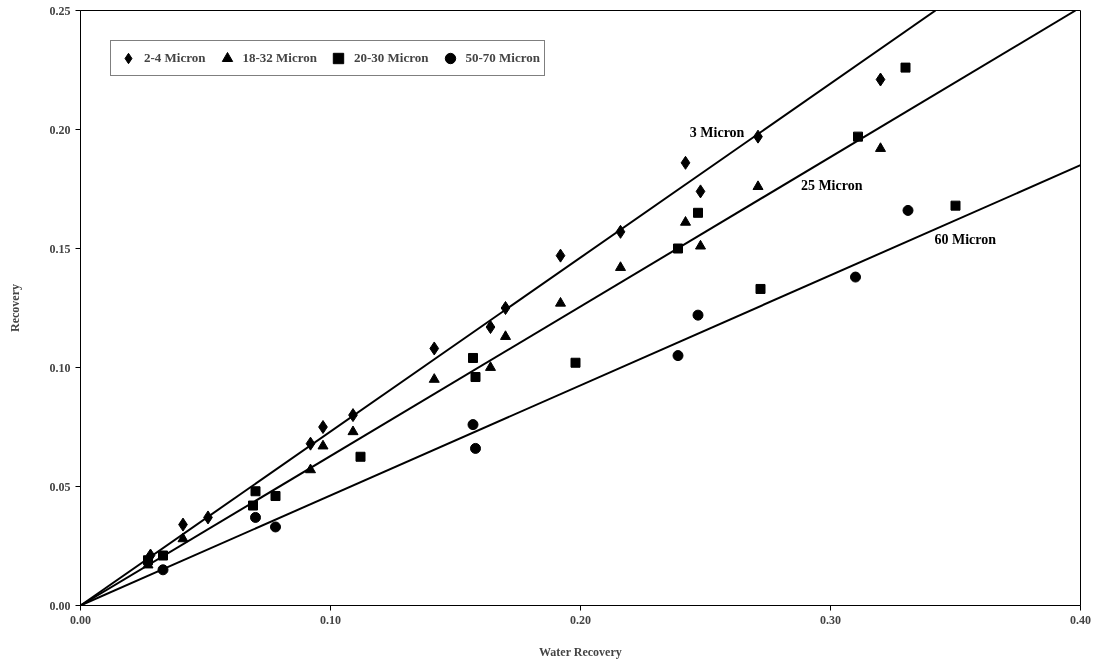  What do you see at coordinates (580, 651) in the screenshot?
I see `x-axis-title: Water Recovery` at bounding box center [580, 651].